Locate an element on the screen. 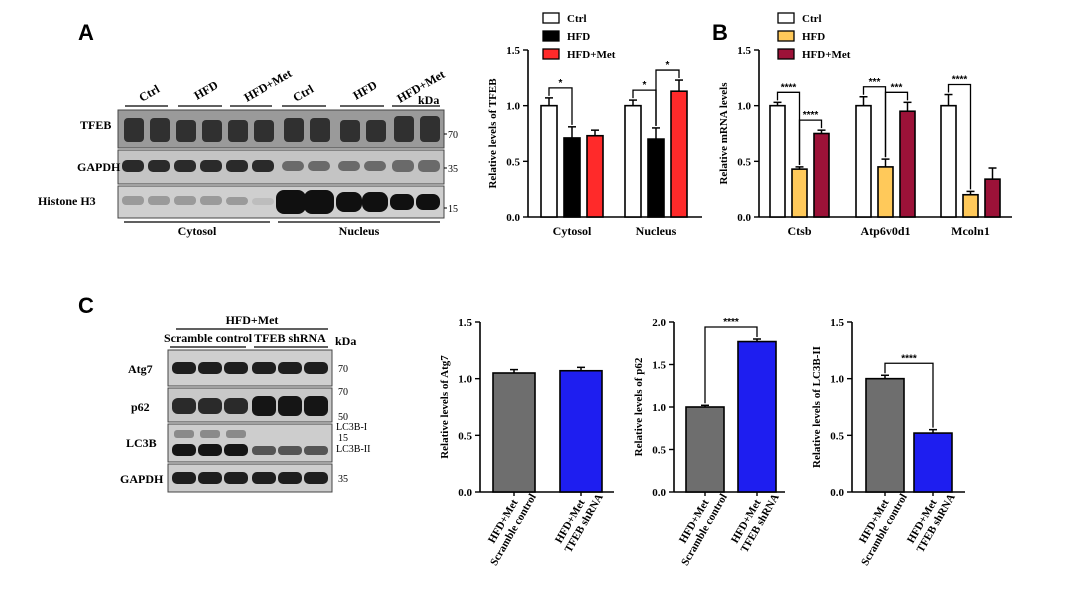 This screenshot has width=1070, height=590. blot-c-marker-p62-50: 50 is located at coordinates (343, 417).